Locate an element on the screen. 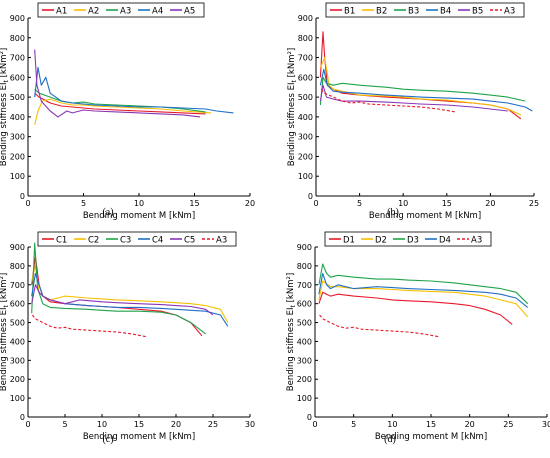 The width and height of the screenshot is (550, 458). series-line-d1 is located at coordinates (415, 308).